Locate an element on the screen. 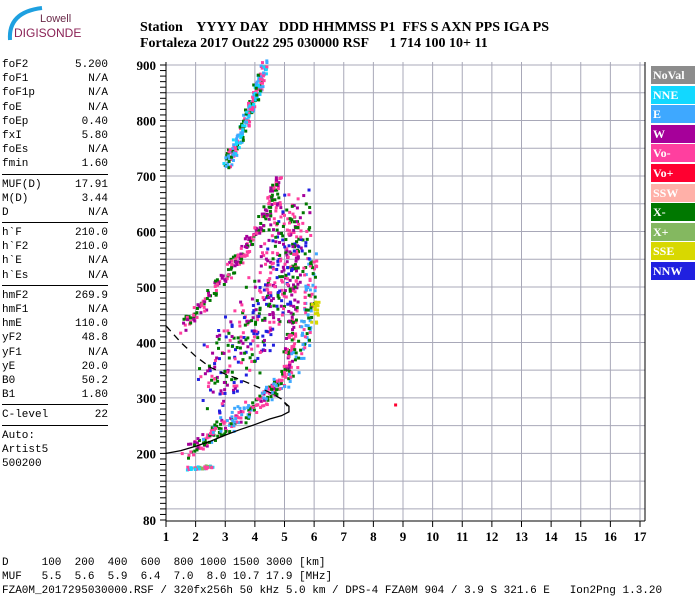  y-tick-label: 600 is located at coordinates (147, 231).